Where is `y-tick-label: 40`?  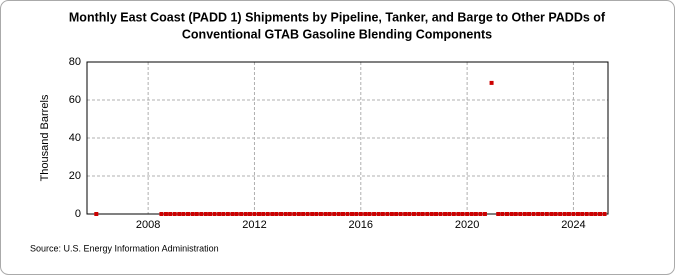
y-tick-label: 40 is located at coordinates (75, 138).